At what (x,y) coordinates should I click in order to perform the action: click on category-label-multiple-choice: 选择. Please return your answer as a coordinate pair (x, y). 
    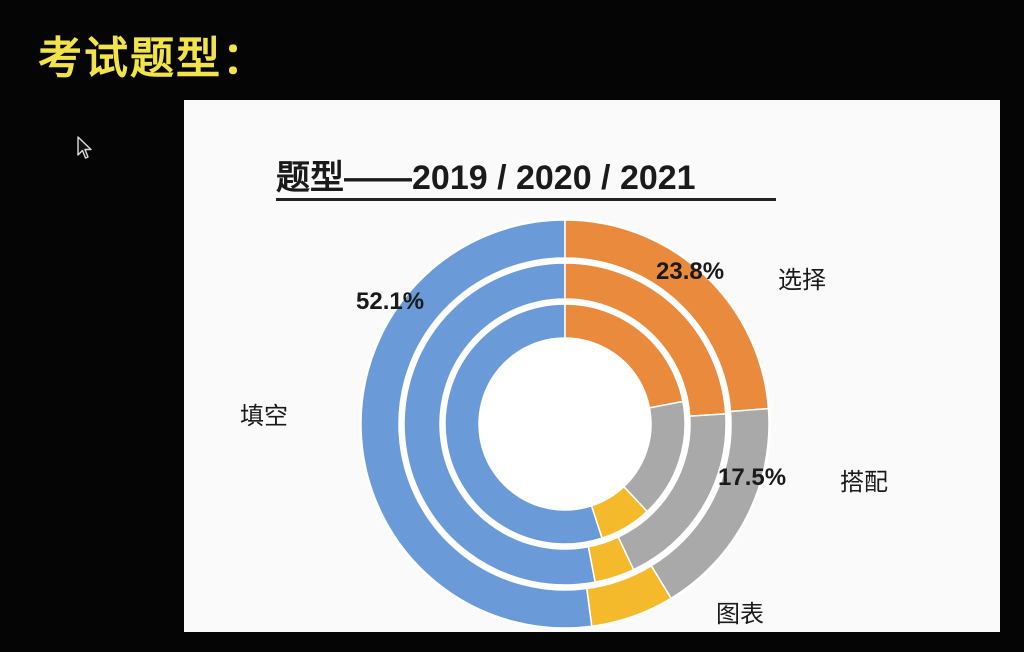
    Looking at the image, I should click on (802, 280).